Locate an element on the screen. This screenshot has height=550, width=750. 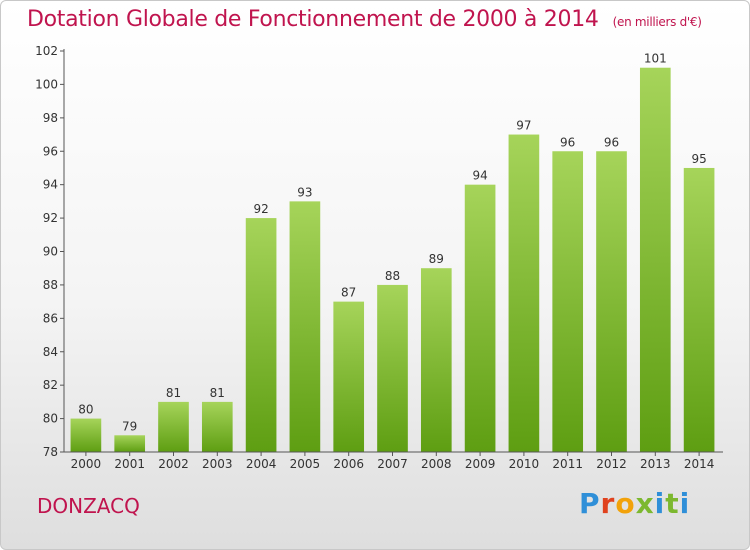
x-tick-label: 2010 is located at coordinates (524, 464).